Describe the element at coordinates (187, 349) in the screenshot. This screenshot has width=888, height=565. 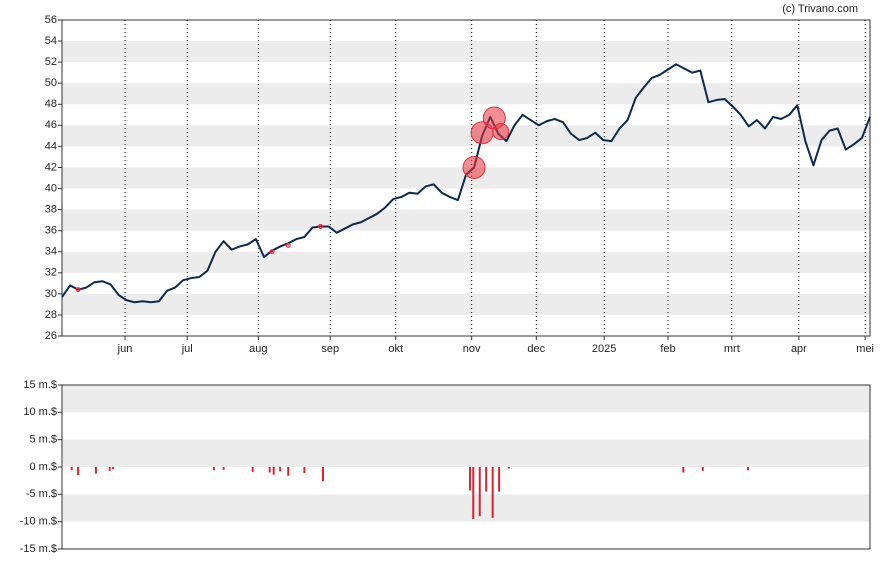
I see `x-tick-label: jul` at that location.